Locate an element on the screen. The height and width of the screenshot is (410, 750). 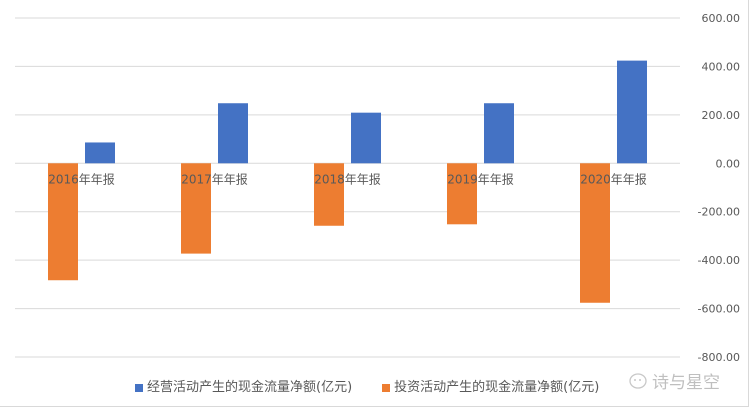
wechat-icon is located at coordinates (638, 380).